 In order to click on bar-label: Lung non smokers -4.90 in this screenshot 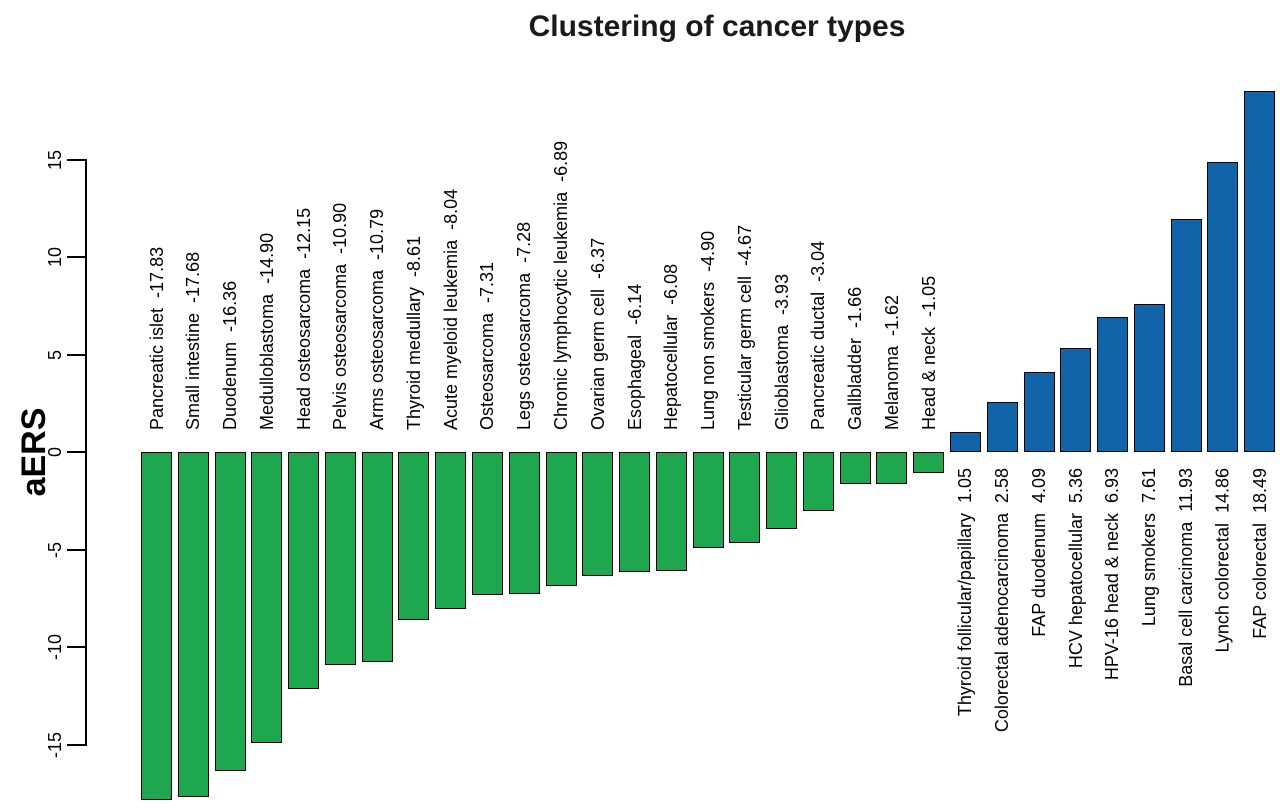, I will do `click(708, 330)`.